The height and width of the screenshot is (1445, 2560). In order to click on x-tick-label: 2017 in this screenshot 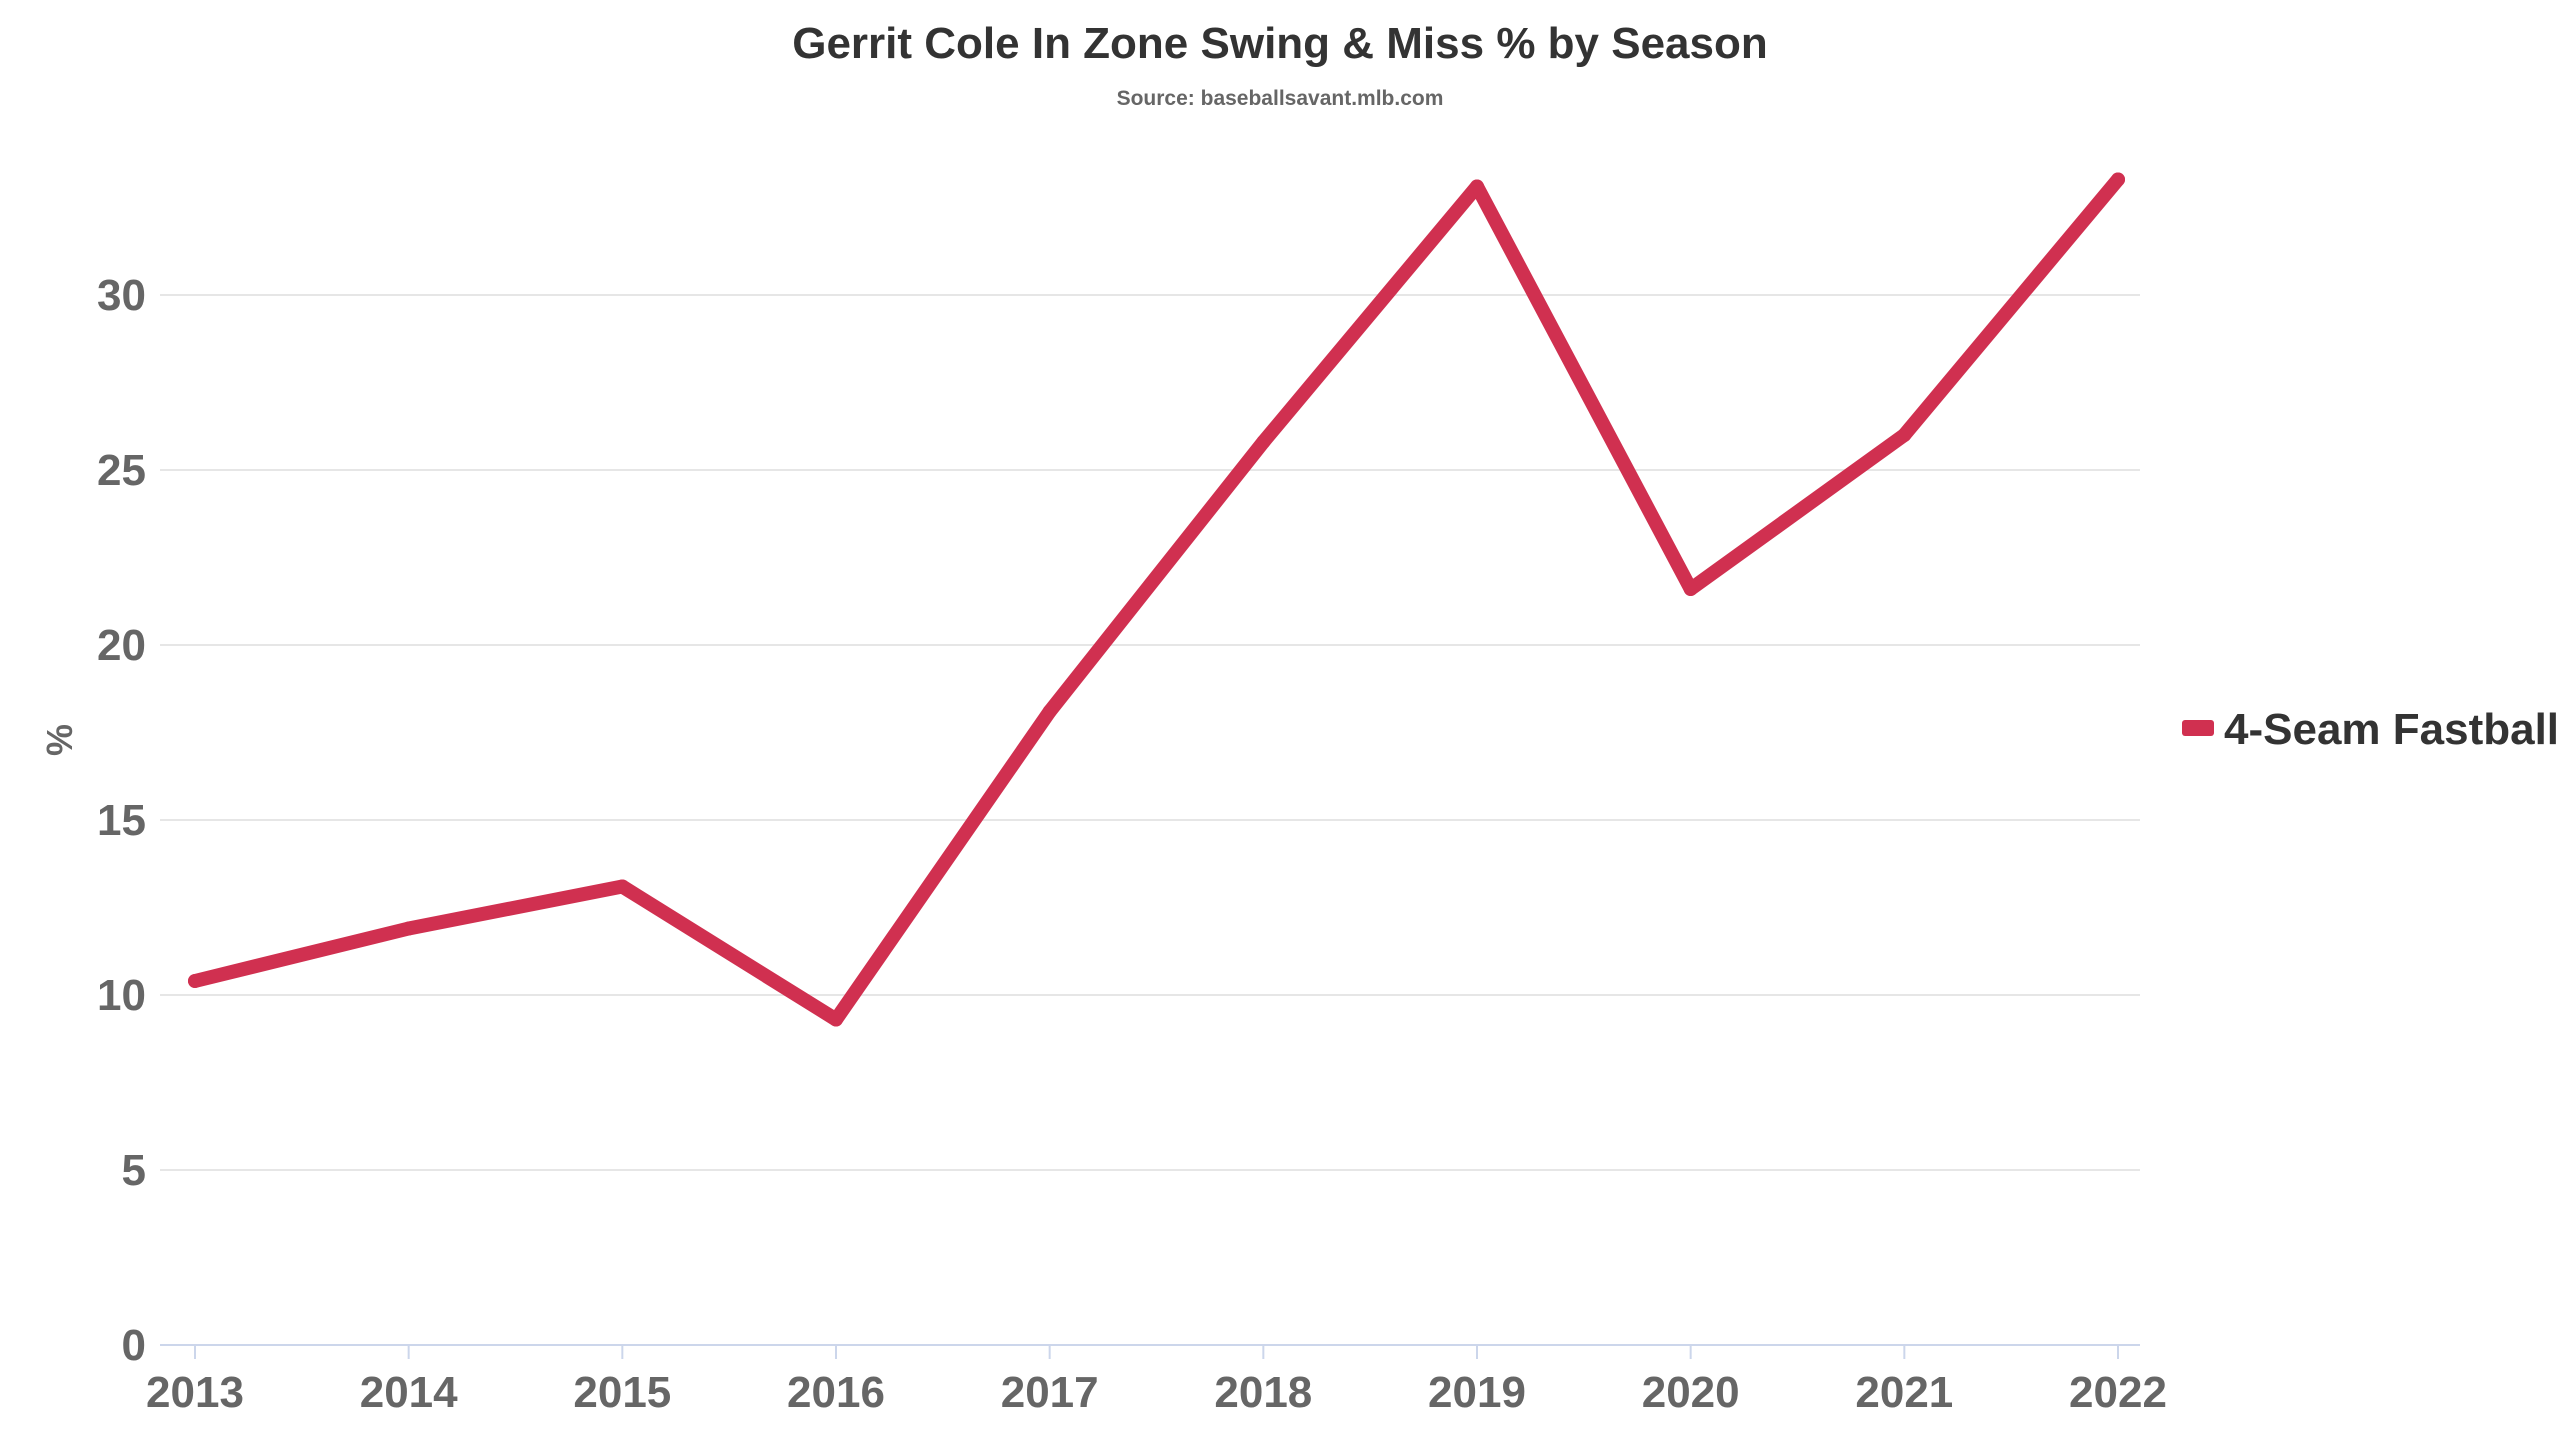, I will do `click(1050, 1392)`.